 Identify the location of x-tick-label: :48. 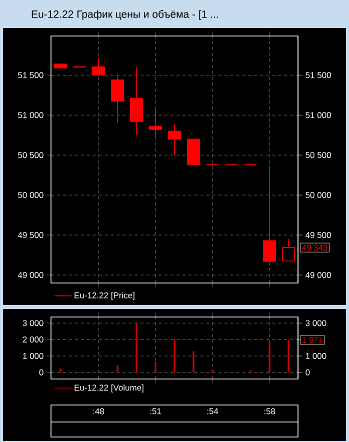
(98, 411).